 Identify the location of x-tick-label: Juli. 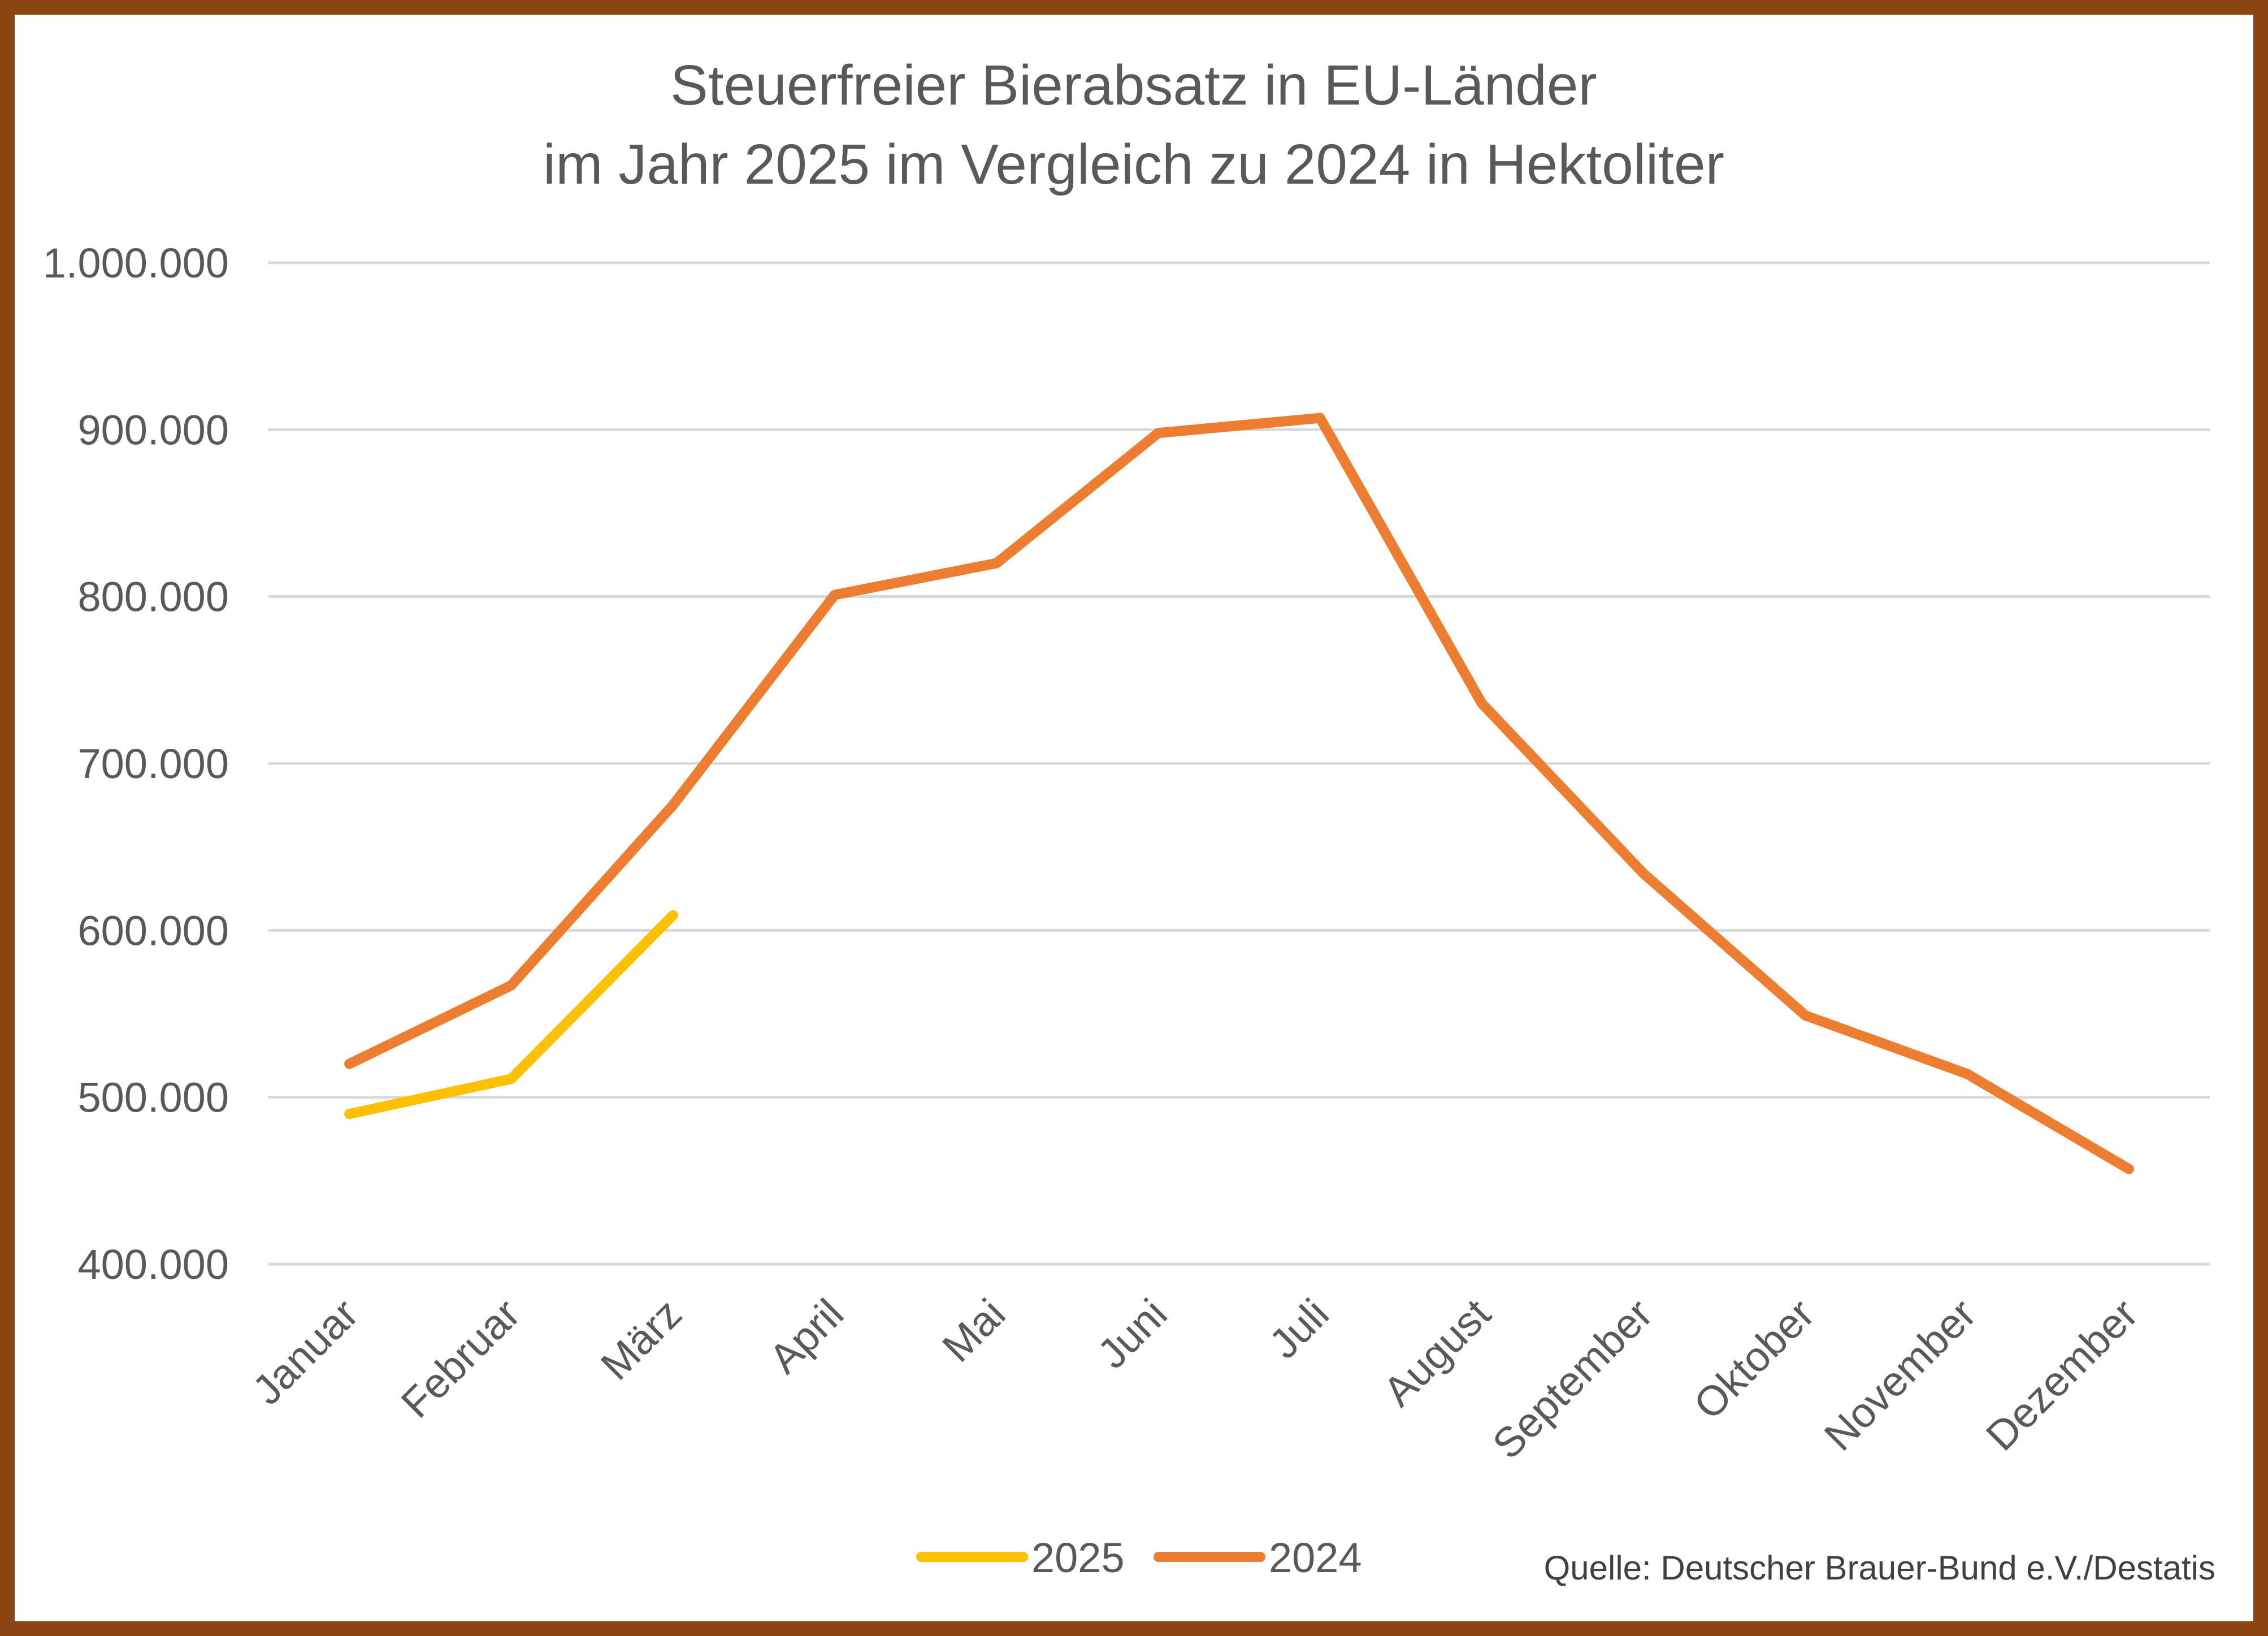
(1299, 1329).